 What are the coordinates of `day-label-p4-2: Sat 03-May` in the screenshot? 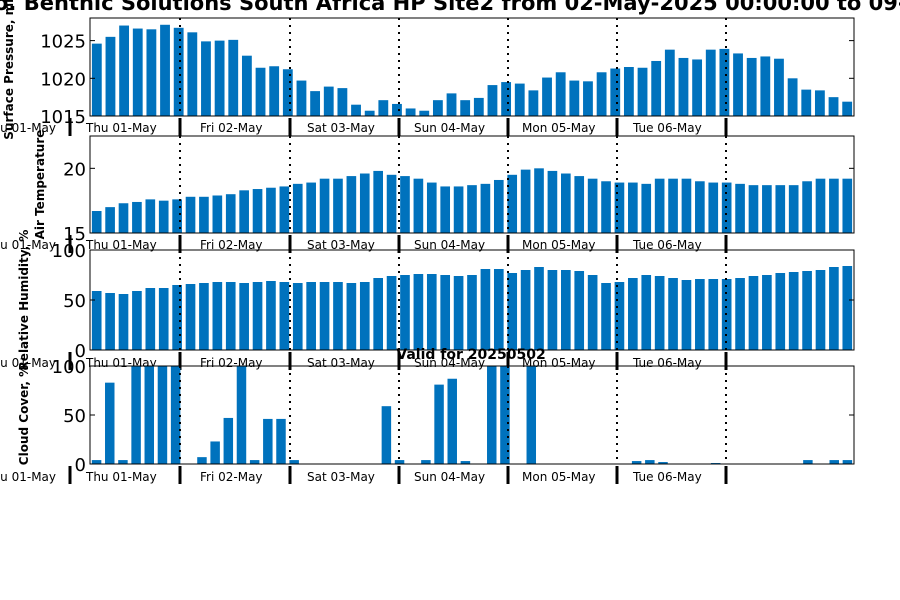 It's located at (341, 477).